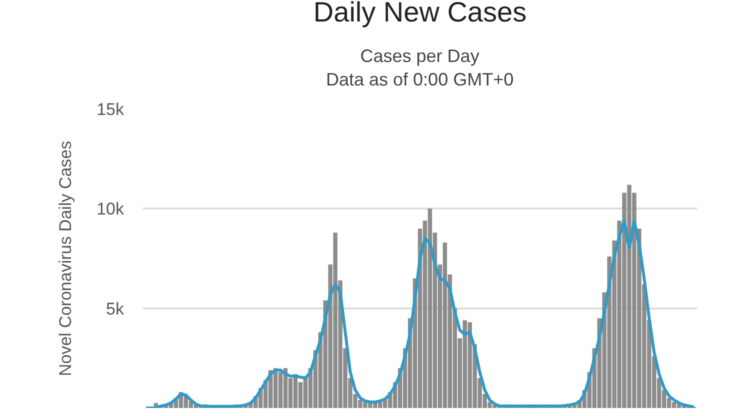 The height and width of the screenshot is (416, 740). What do you see at coordinates (66, 258) in the screenshot?
I see `y-axis-title: Novel Coronavirus Daily Cases` at bounding box center [66, 258].